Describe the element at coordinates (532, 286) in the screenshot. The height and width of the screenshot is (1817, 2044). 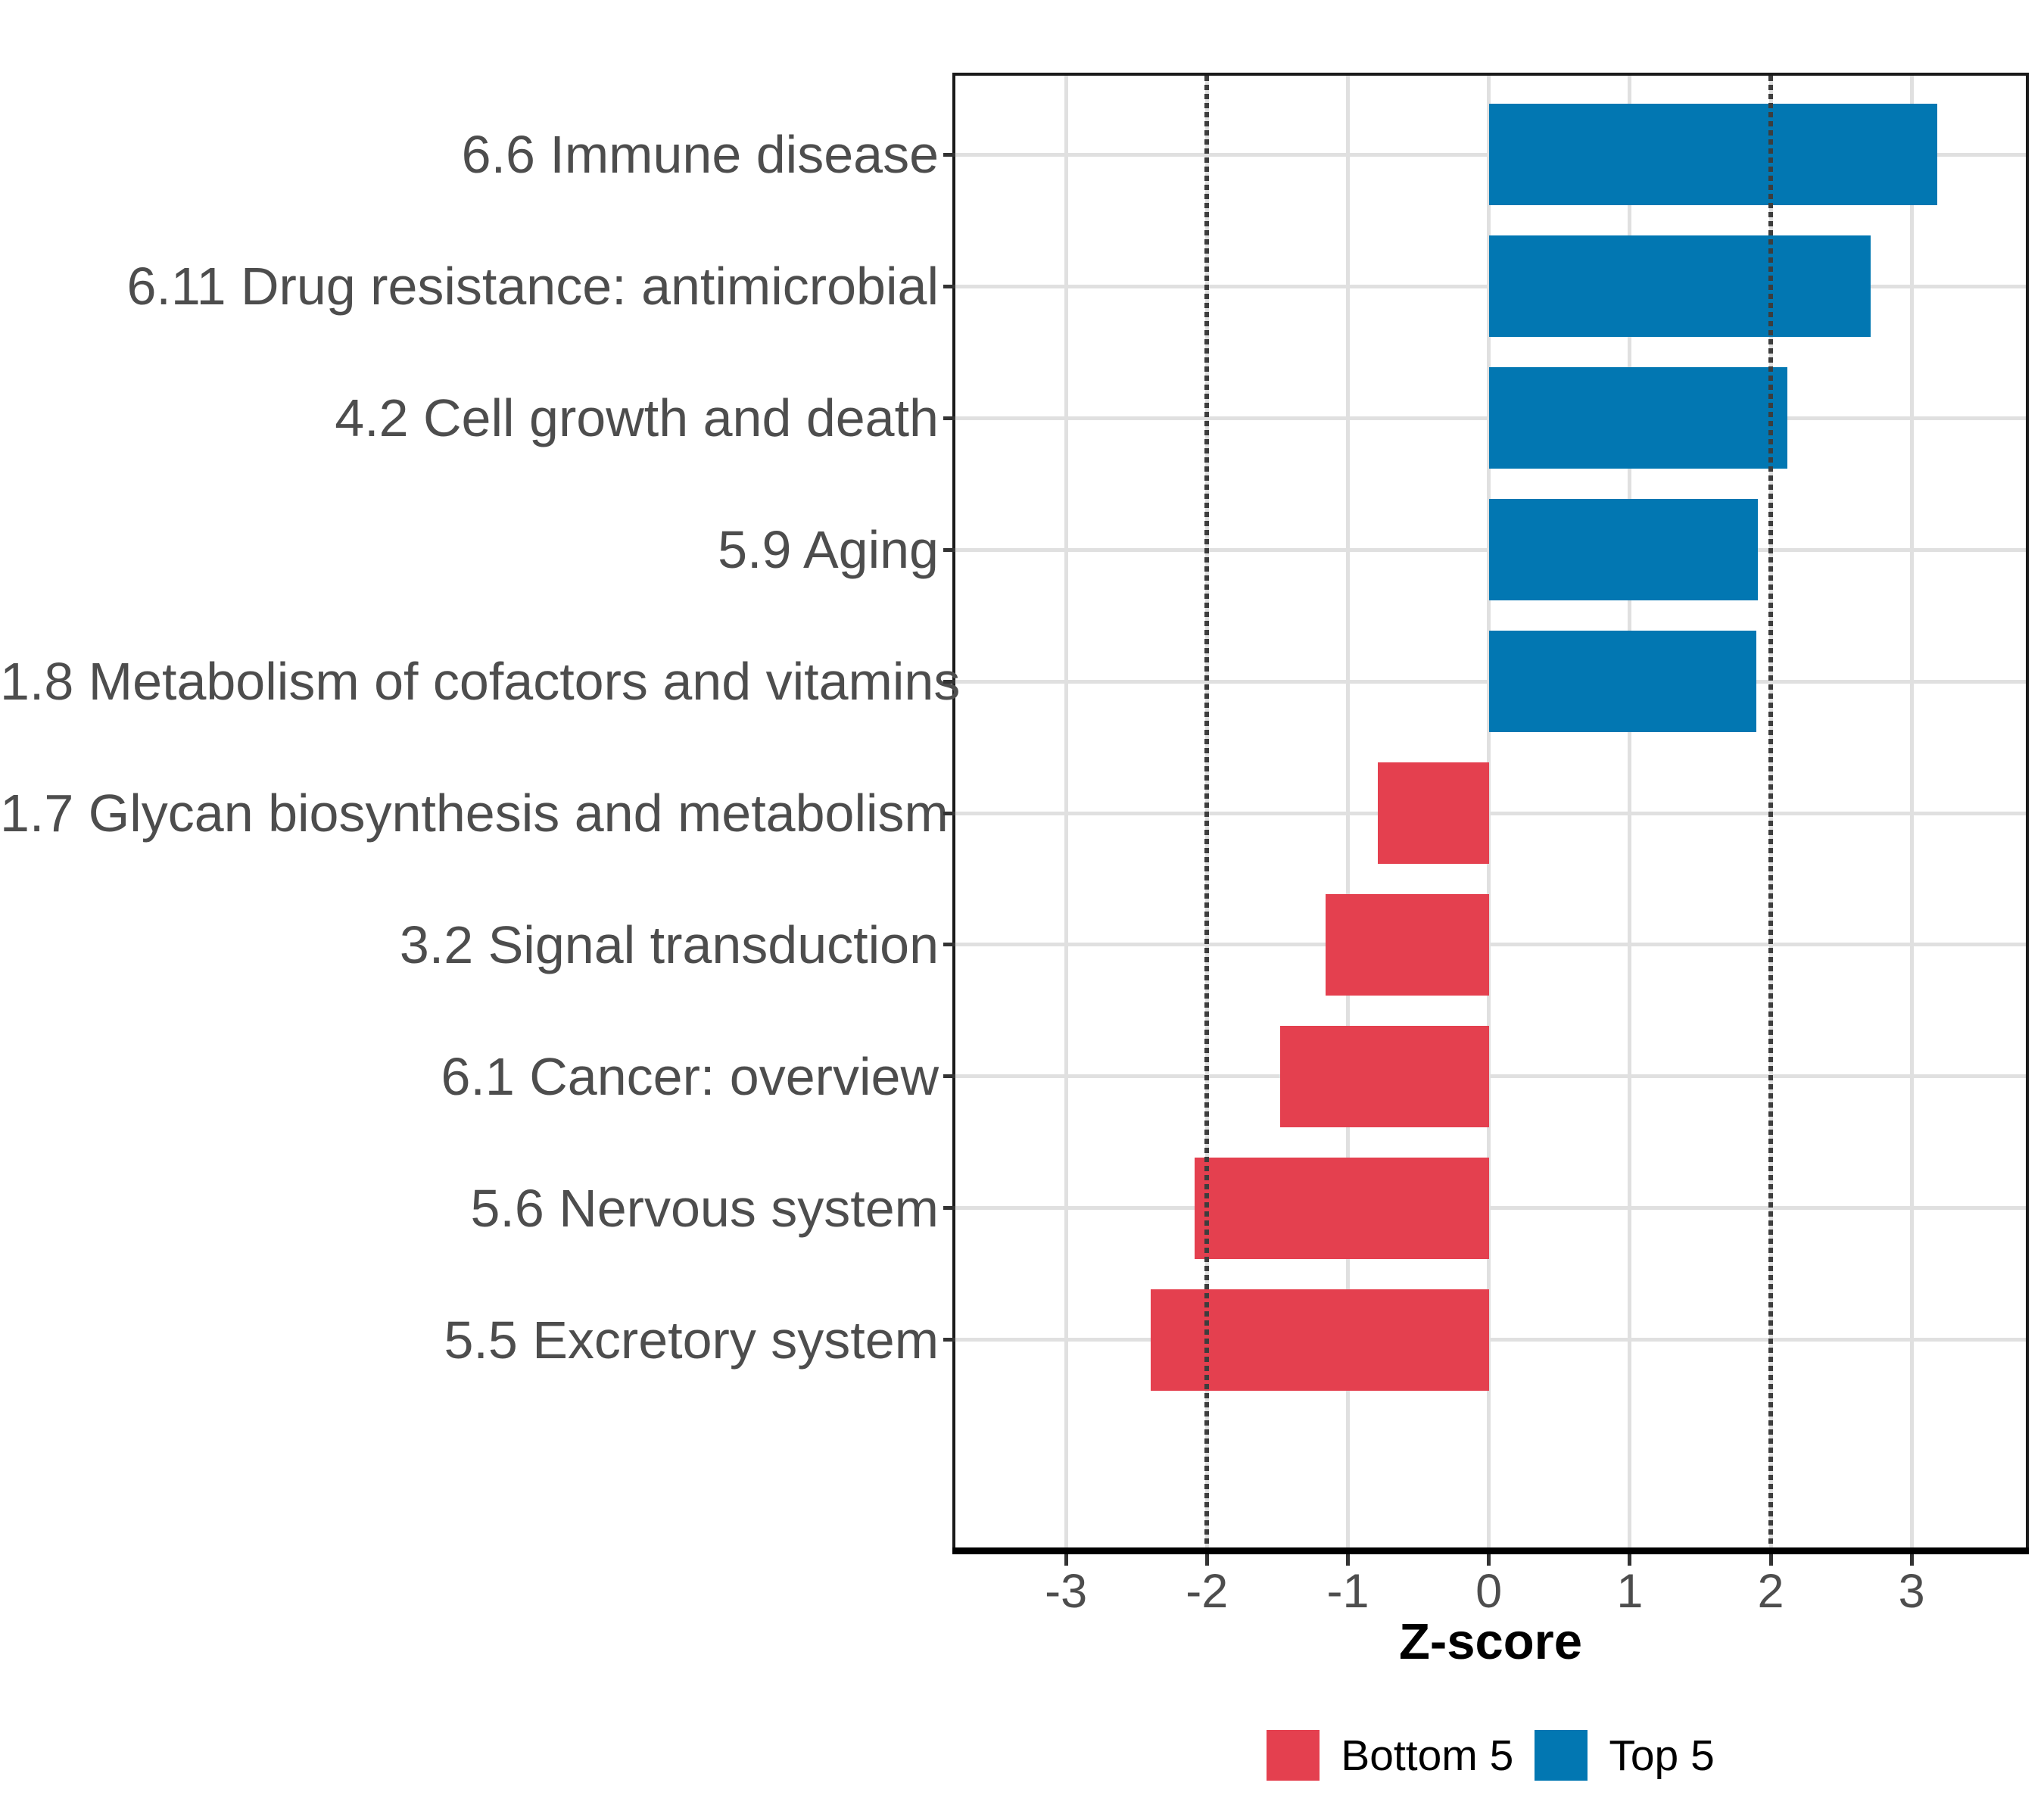
I see `y-axis-label: 6.11 Drug resistance: antimicrobial` at that location.